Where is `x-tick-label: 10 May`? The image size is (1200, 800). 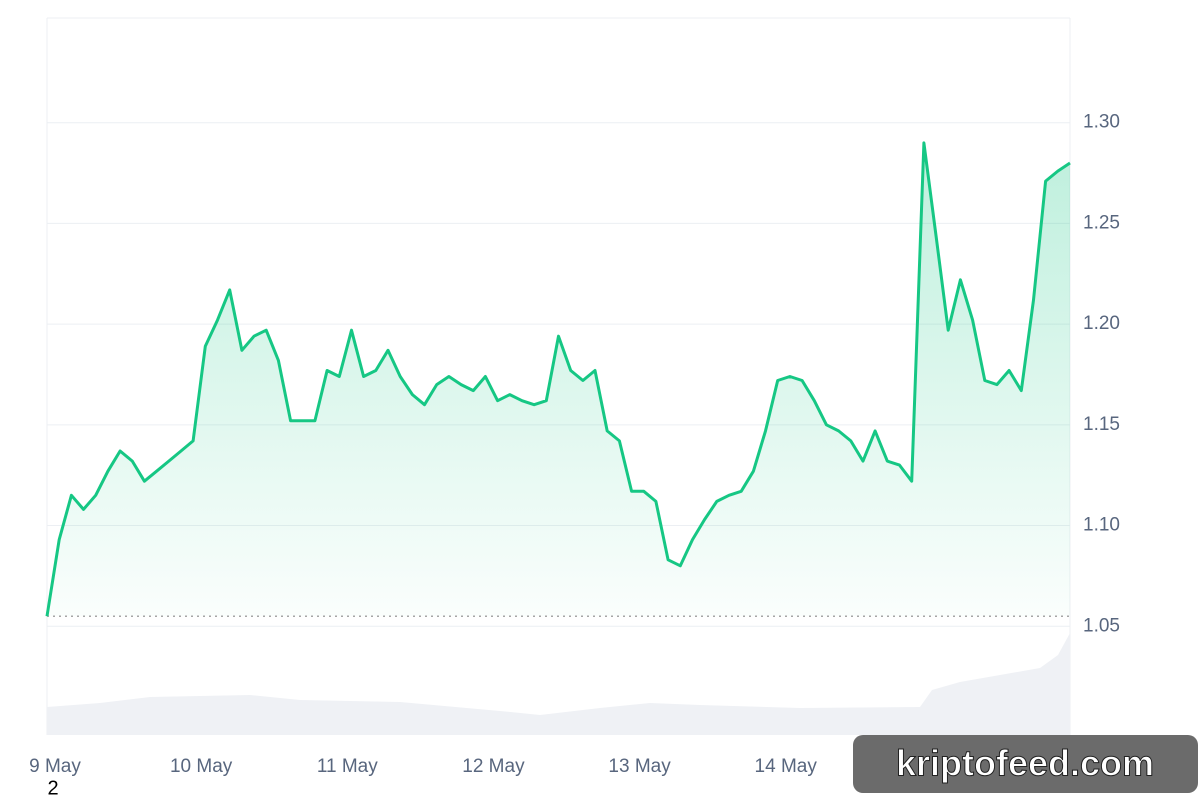 x-tick-label: 10 May is located at coordinates (201, 766).